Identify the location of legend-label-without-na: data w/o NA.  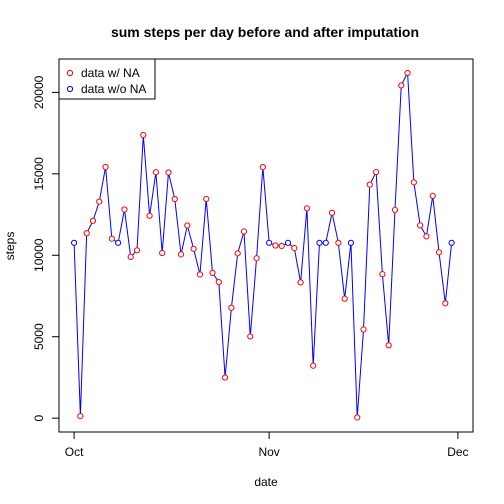
(113, 89).